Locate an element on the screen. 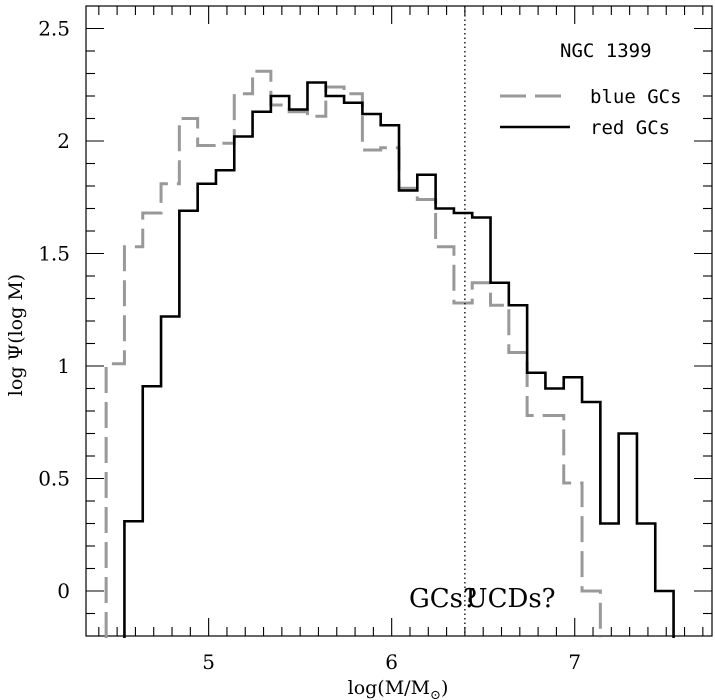  legend-title: NGC 1399 is located at coordinates (606, 51).